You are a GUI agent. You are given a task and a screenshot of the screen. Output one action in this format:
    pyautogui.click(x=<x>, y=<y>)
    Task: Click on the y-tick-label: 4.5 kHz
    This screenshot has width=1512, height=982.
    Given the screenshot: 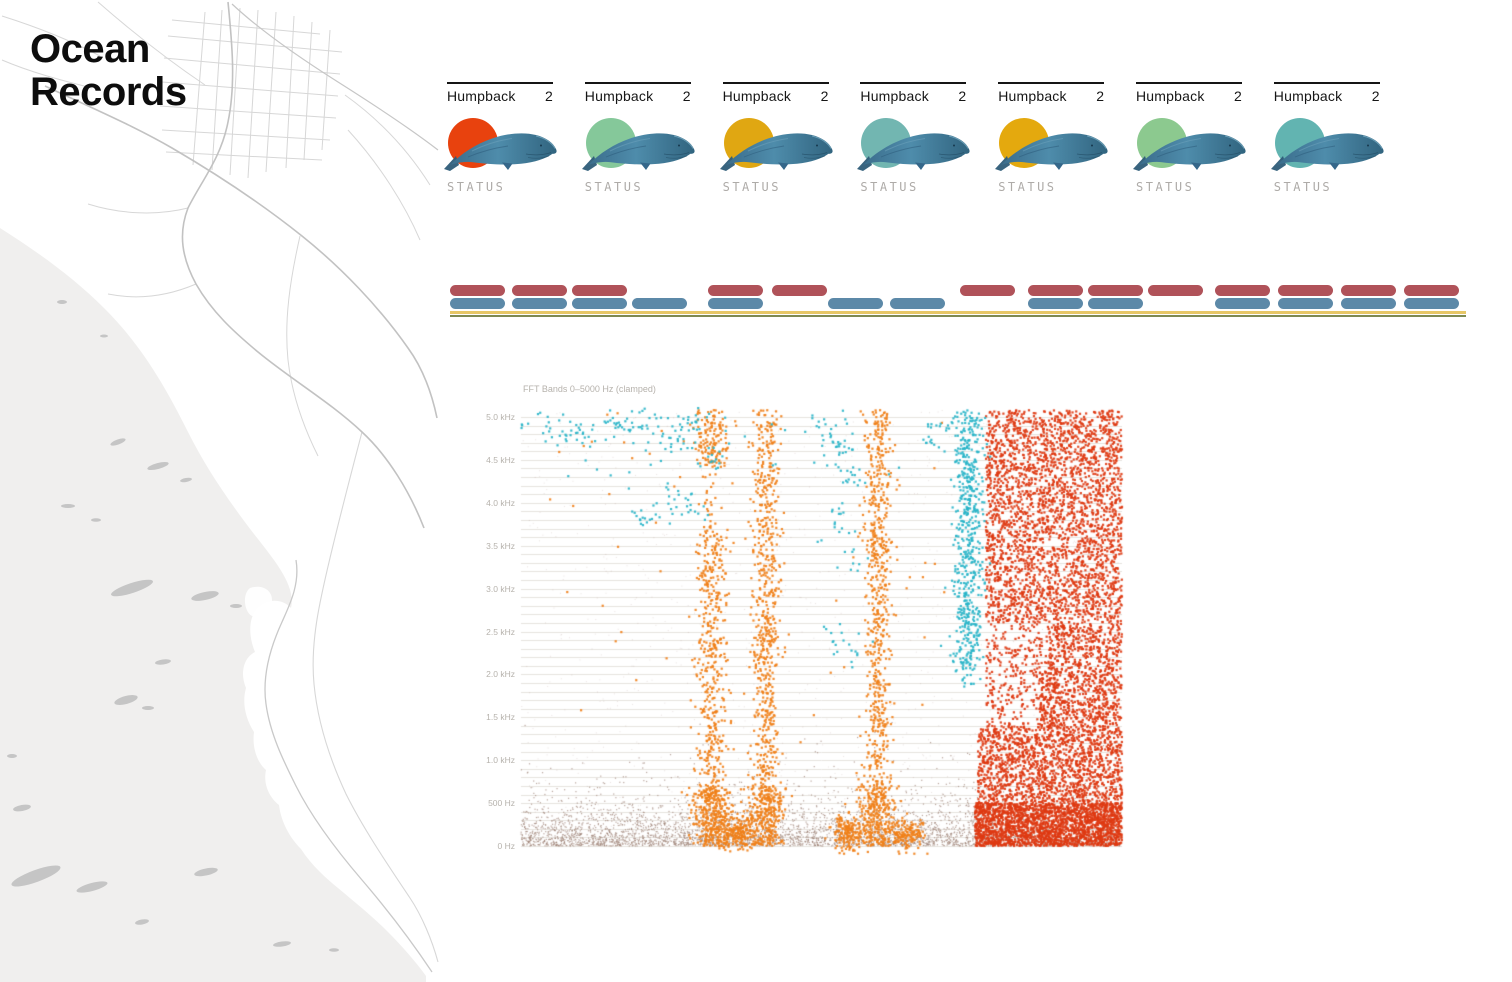 What is the action you would take?
    pyautogui.click(x=500, y=459)
    